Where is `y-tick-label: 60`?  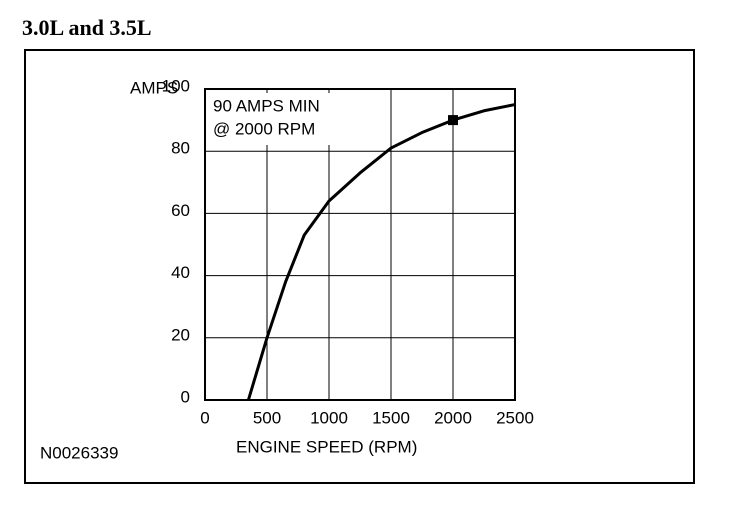 y-tick-label: 60 is located at coordinates (180, 210).